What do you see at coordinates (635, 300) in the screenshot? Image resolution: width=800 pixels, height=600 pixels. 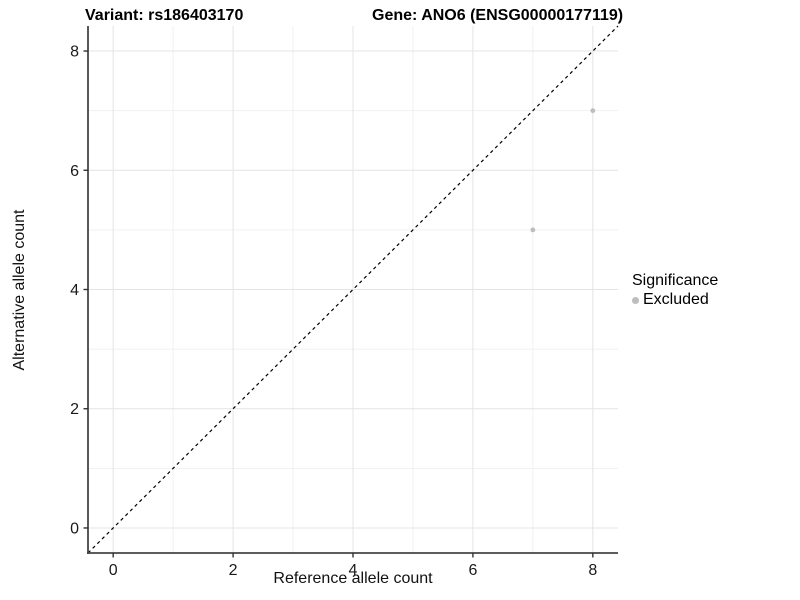 I see `excluded-point-icon` at bounding box center [635, 300].